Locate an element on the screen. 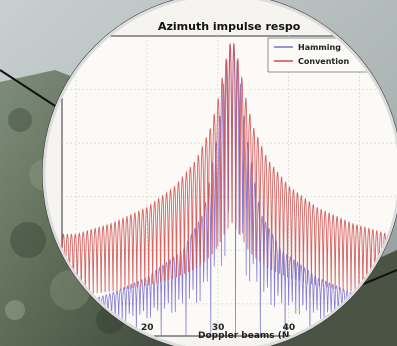 Image resolution: width=397 pixels, height=346 pixels. legend-label-convention: Convention is located at coordinates (323, 61).